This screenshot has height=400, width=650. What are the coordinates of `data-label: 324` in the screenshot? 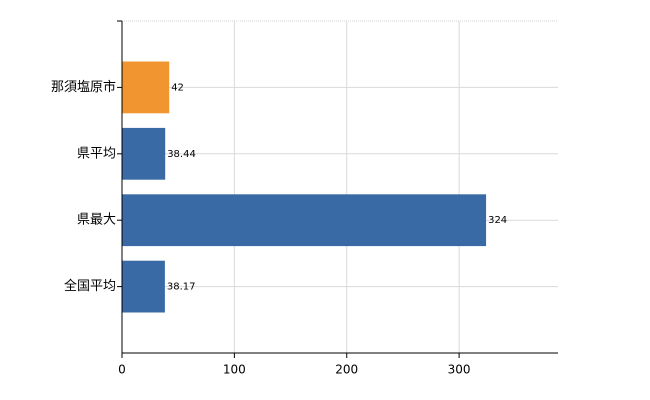 It's located at (497, 220).